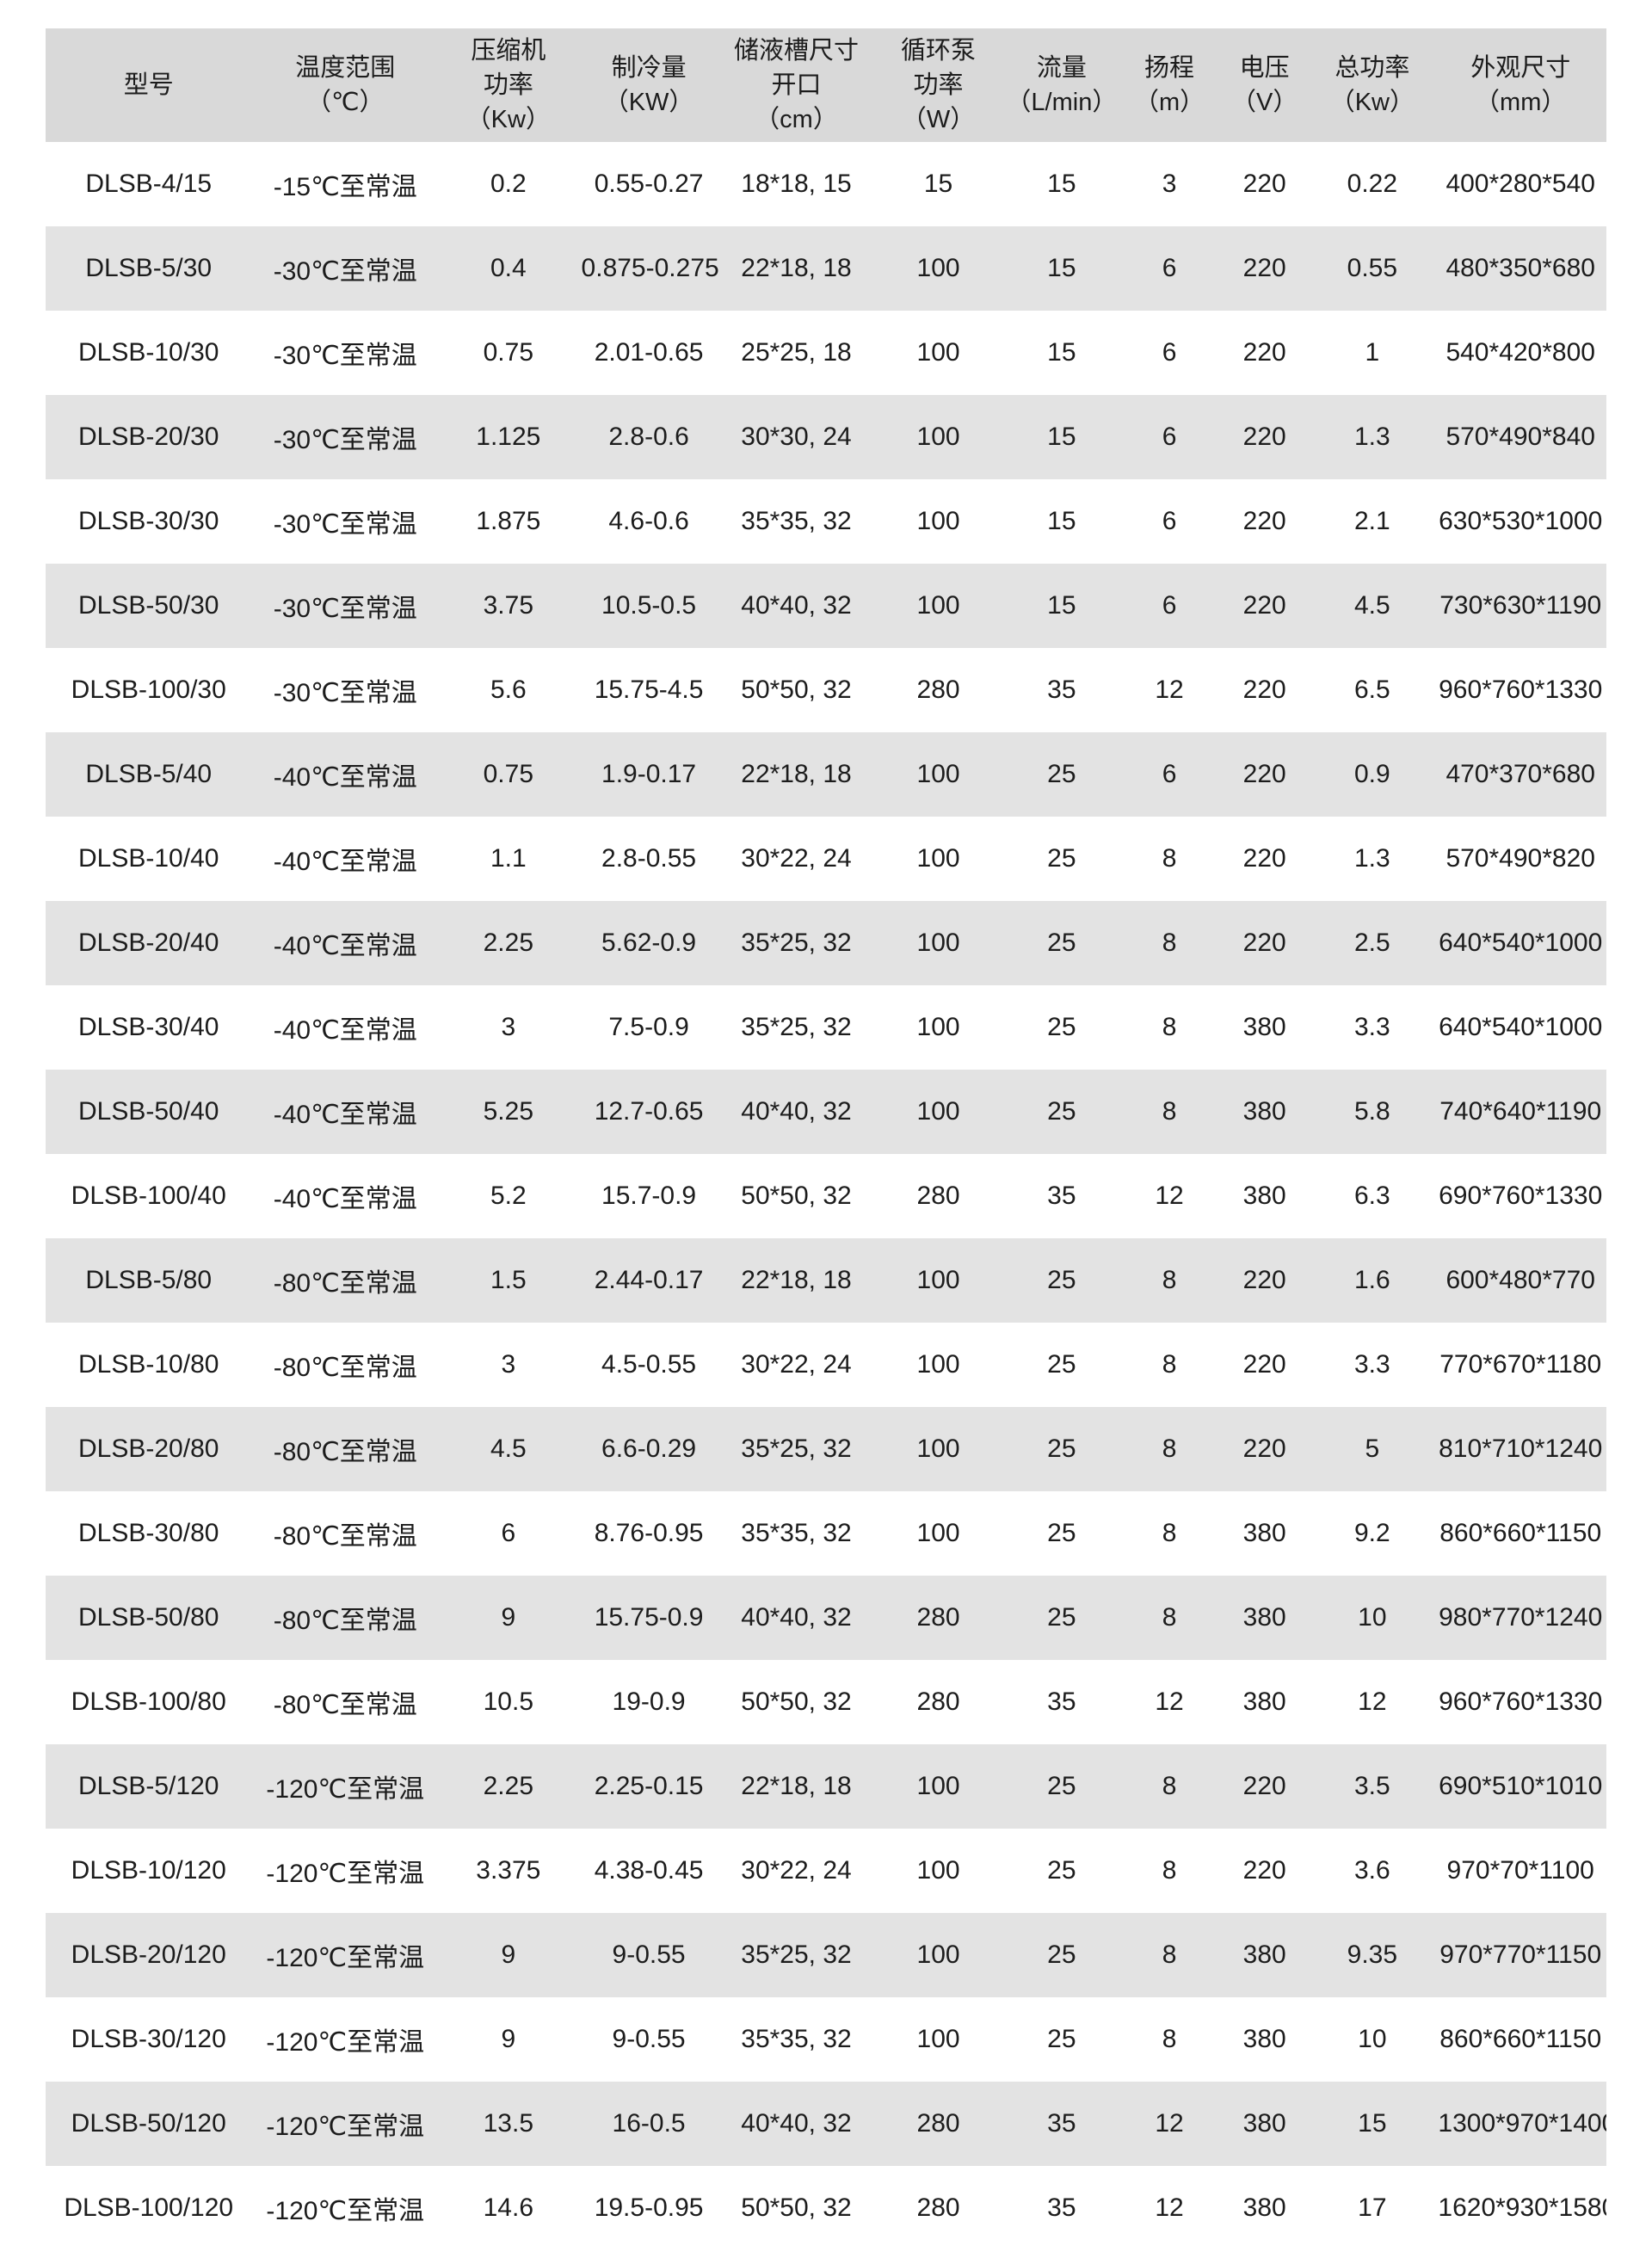 The image size is (1652, 2252). Describe the element at coordinates (1520, 1533) in the screenshot. I see `cell-dimensions: 860*660*1150` at that location.